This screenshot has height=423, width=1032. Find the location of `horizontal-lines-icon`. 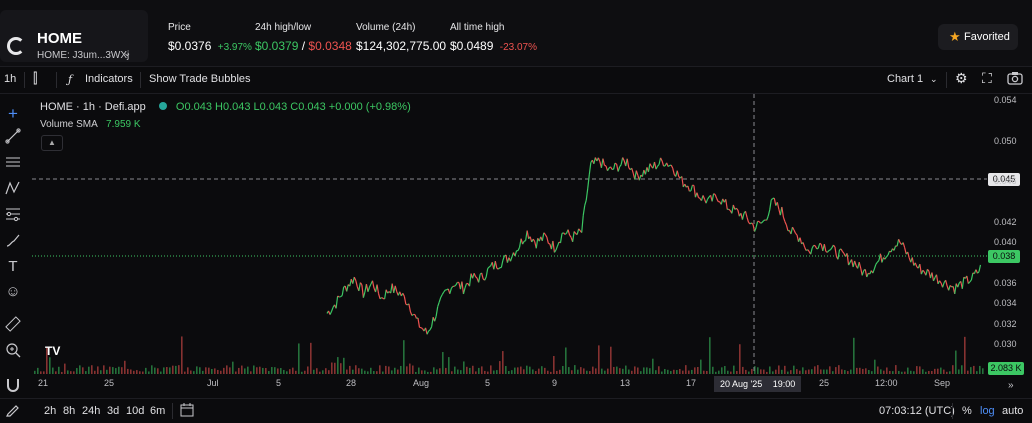

horizontal-lines-icon is located at coordinates (13, 164).